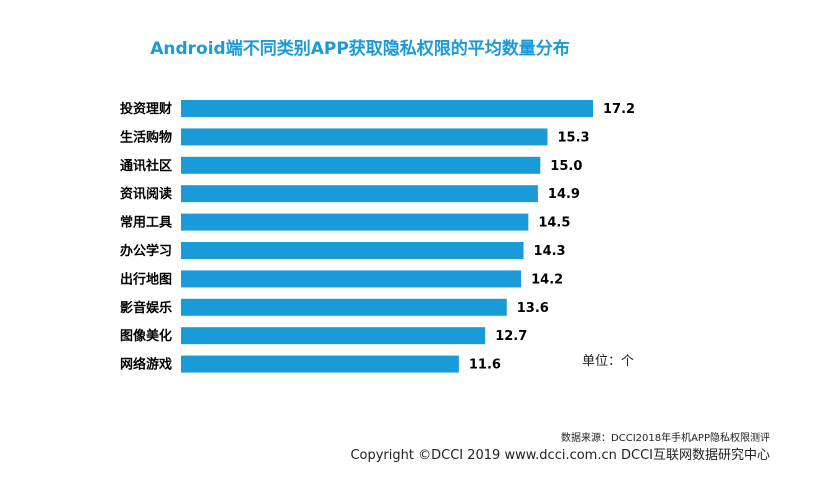  I want to click on category-label: 网络游戏, so click(146, 365).